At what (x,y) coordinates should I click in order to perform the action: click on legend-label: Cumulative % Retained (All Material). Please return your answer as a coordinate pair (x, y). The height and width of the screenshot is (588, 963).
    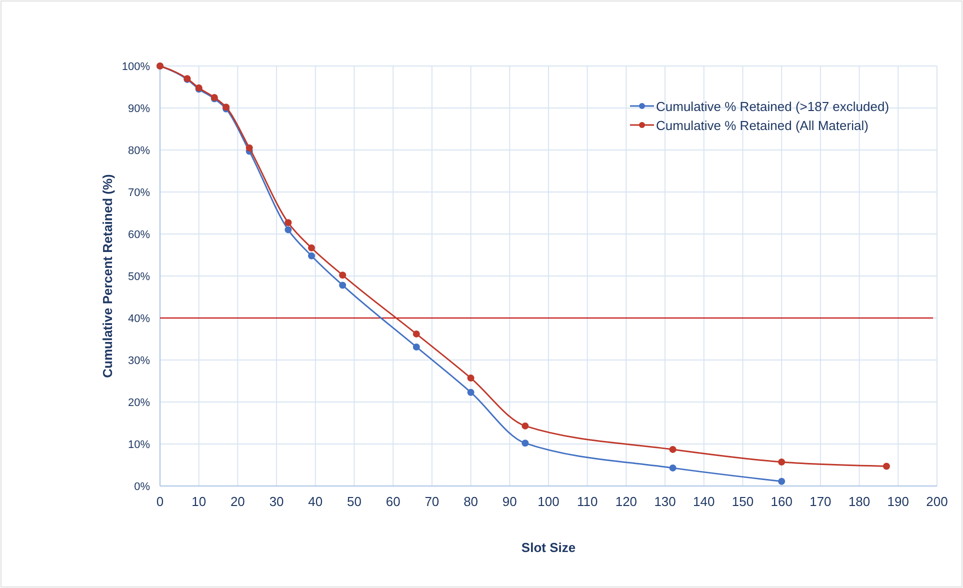
    Looking at the image, I should click on (762, 125).